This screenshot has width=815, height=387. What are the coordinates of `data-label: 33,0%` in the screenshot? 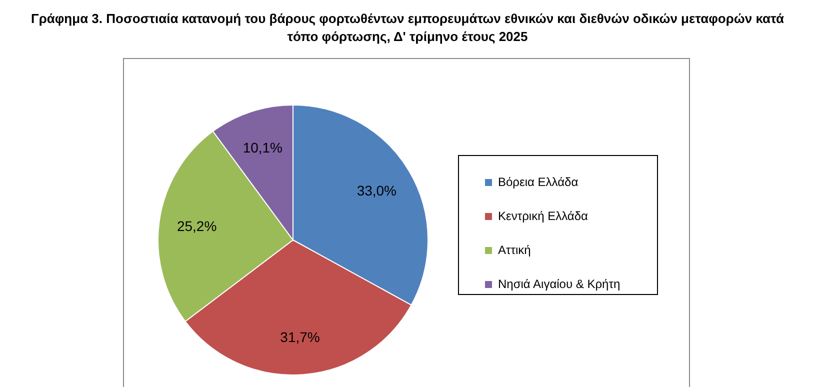 It's located at (376, 190).